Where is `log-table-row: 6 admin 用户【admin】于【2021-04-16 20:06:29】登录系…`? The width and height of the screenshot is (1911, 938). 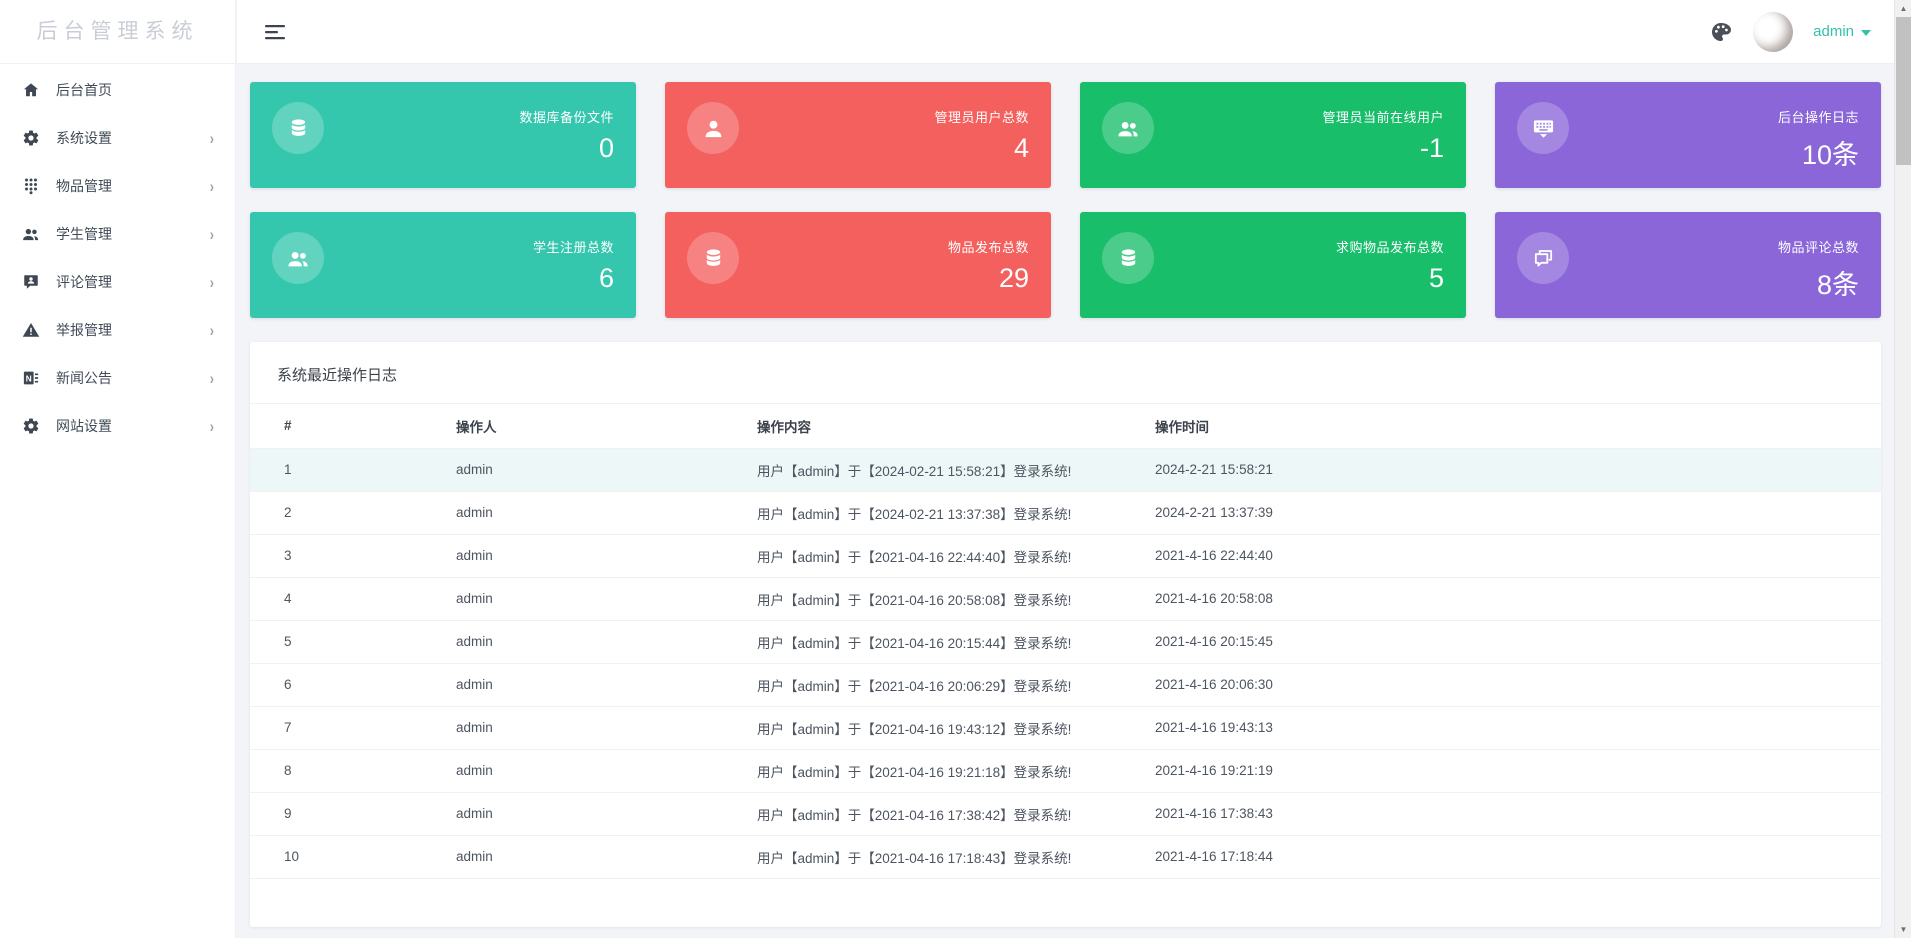 log-table-row: 6 admin 用户【admin】于【2021-04-16 20:06:29】登录系… is located at coordinates (1065, 684).